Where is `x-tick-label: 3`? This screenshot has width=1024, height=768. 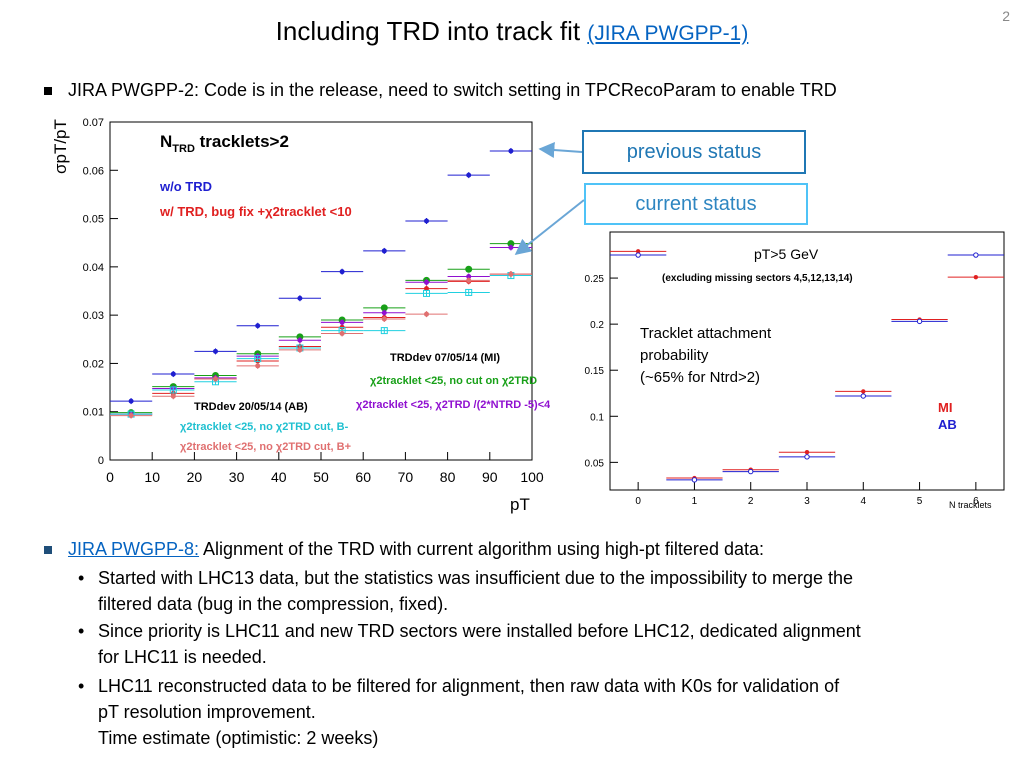 x-tick-label: 3 is located at coordinates (807, 501).